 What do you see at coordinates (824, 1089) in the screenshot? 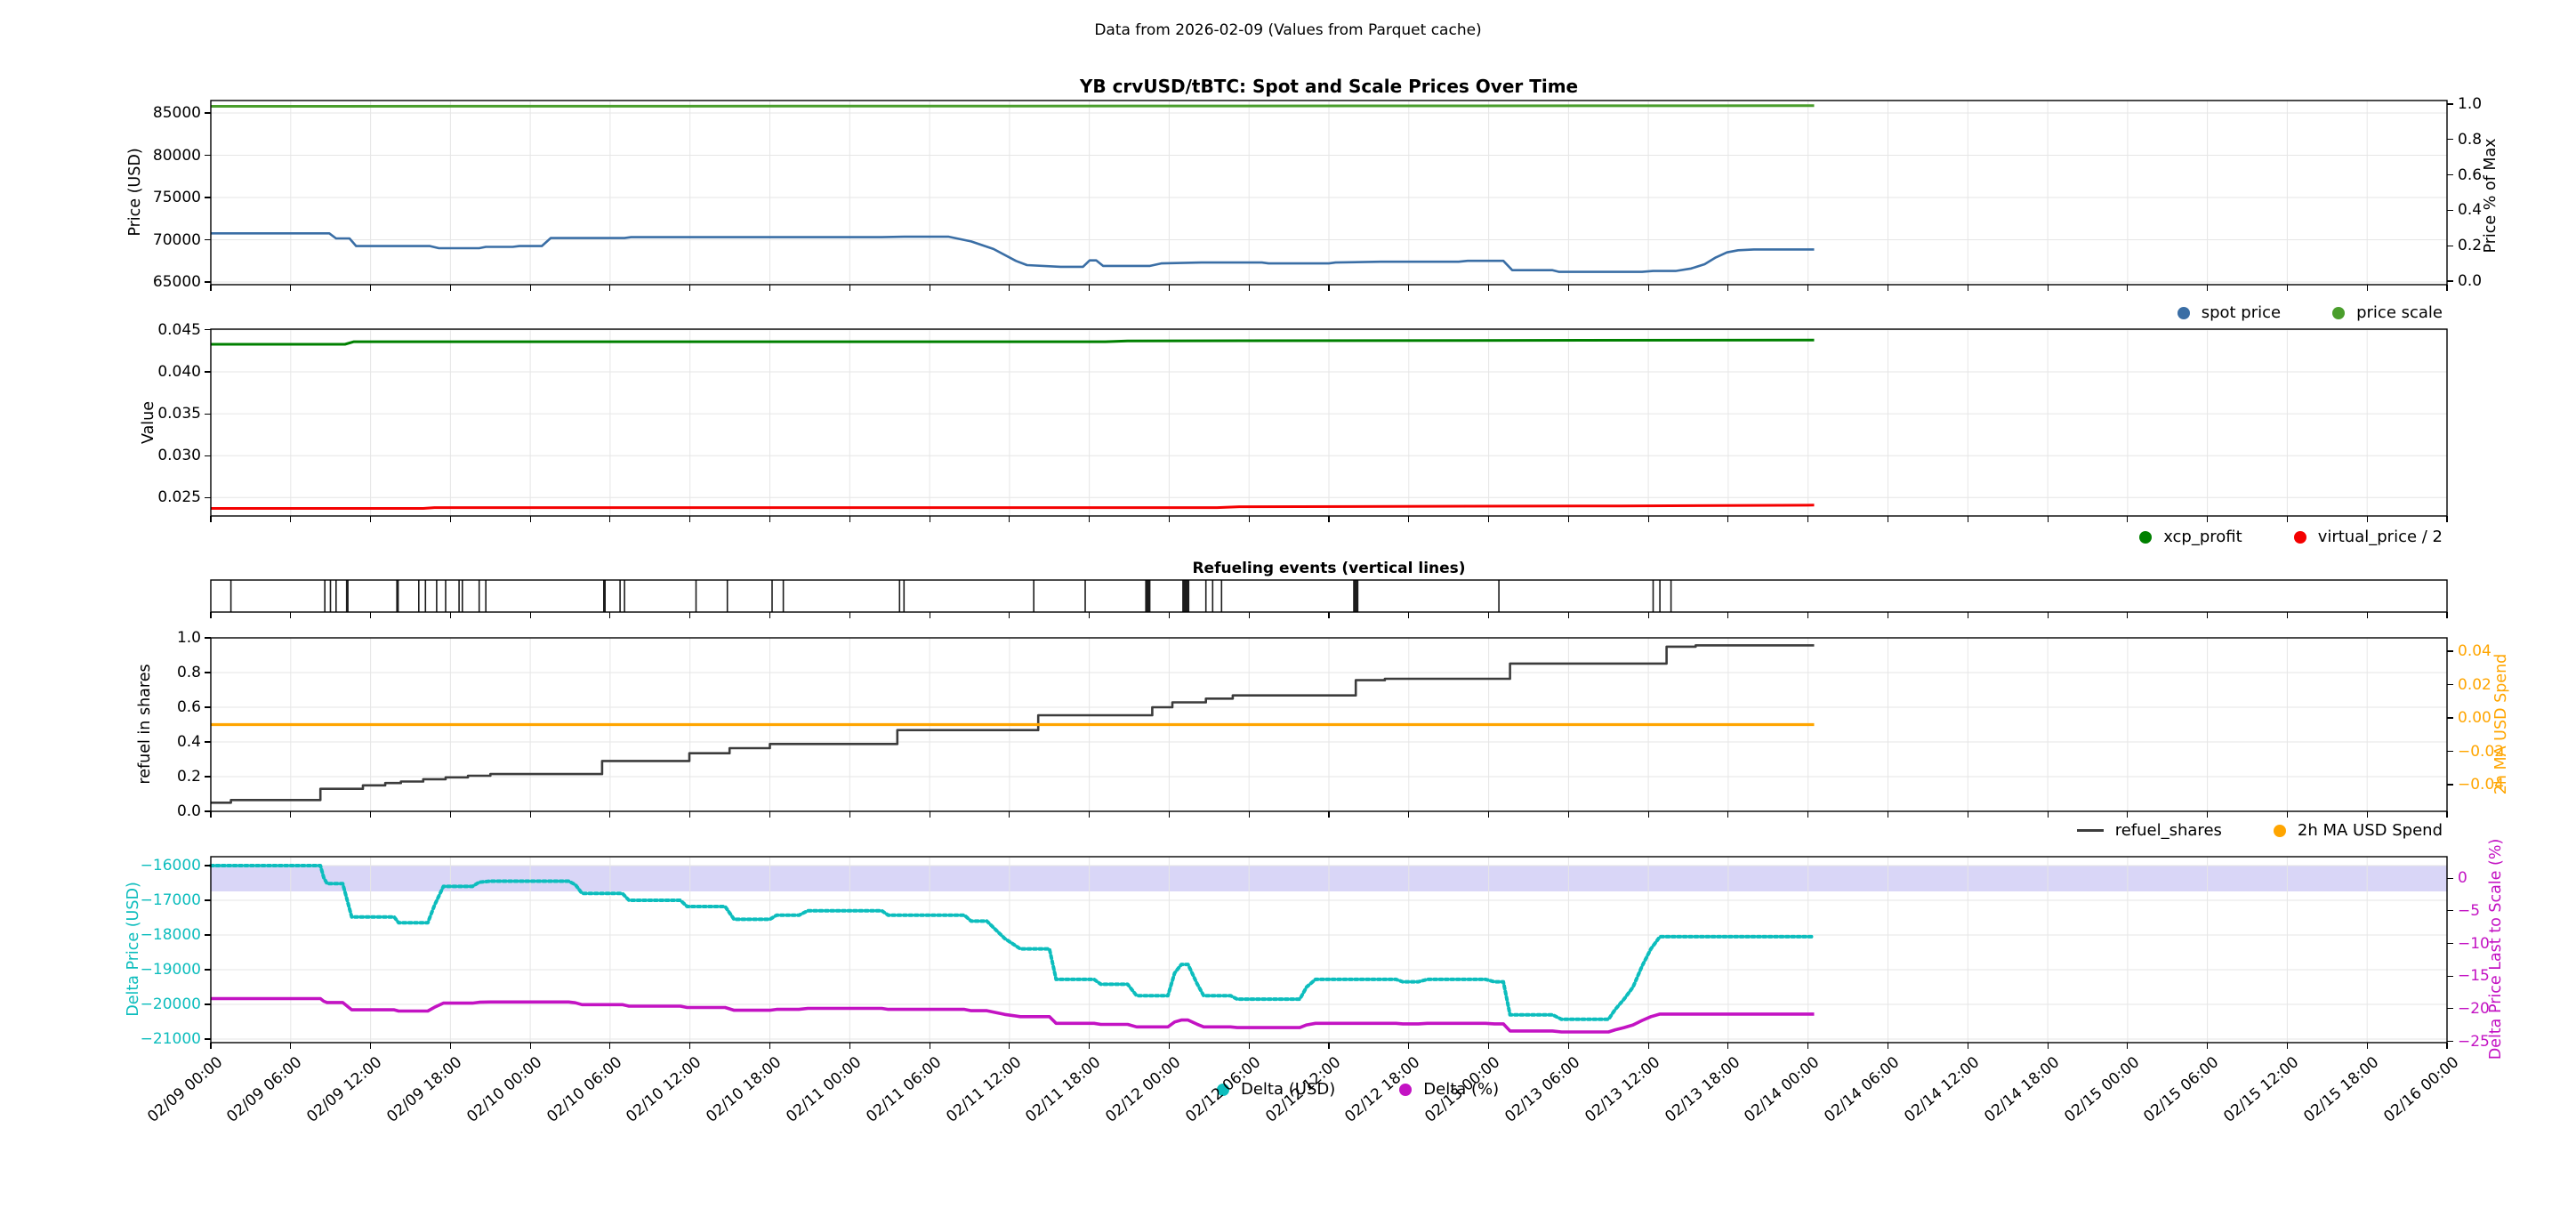
I see `x-tick-label: 02/11 00:00` at bounding box center [824, 1089].